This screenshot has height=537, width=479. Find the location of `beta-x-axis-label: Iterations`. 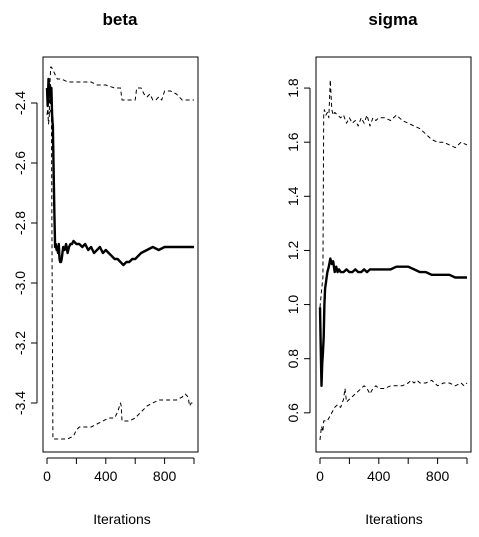

beta-x-axis-label: Iterations is located at coordinates (122, 519).